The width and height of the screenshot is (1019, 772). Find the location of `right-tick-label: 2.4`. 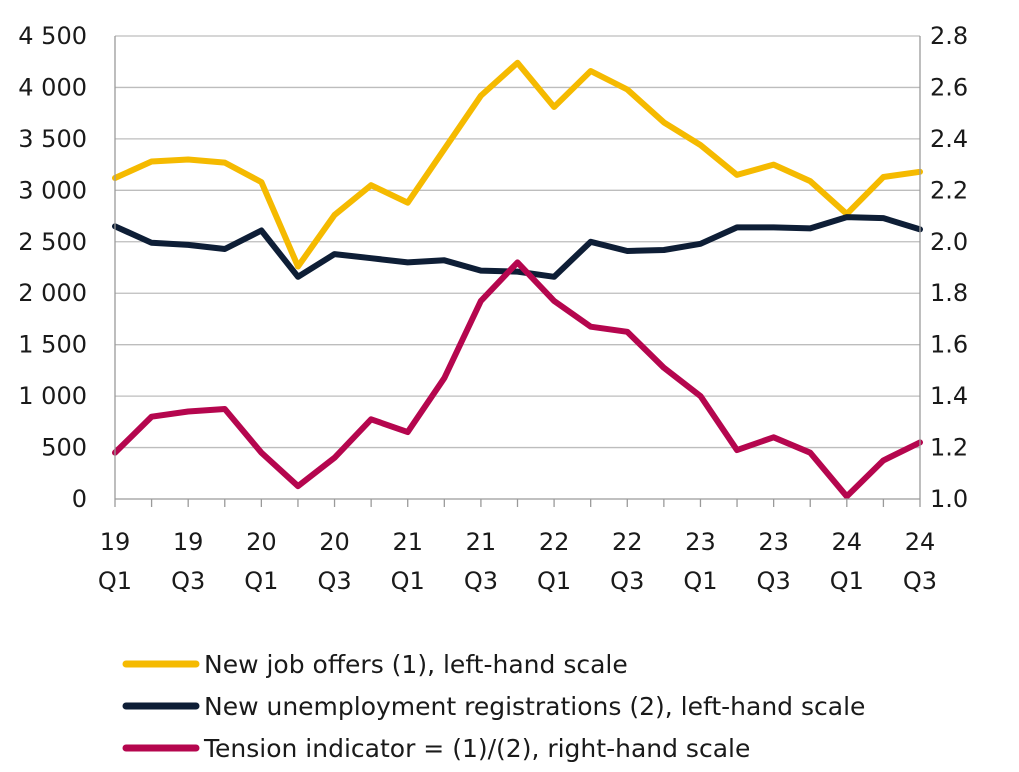

right-tick-label: 2.4 is located at coordinates (949, 139).